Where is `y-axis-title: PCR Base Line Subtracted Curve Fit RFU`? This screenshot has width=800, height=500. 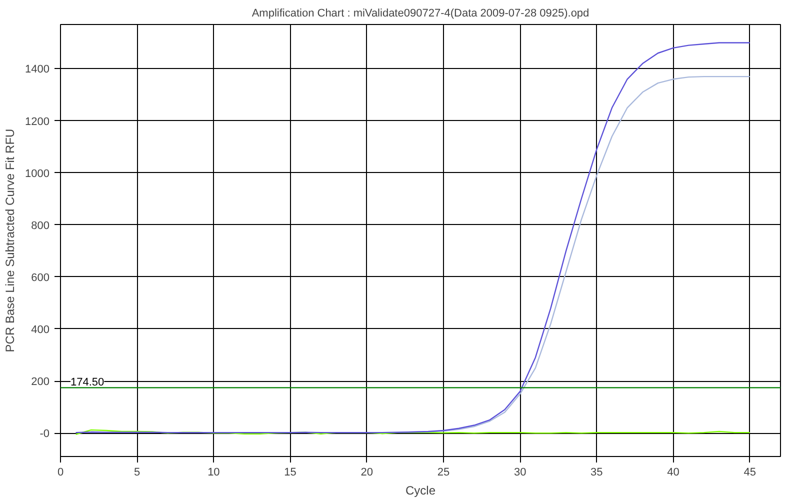
y-axis-title: PCR Base Line Subtracted Curve Fit RFU is located at coordinates (10, 240).